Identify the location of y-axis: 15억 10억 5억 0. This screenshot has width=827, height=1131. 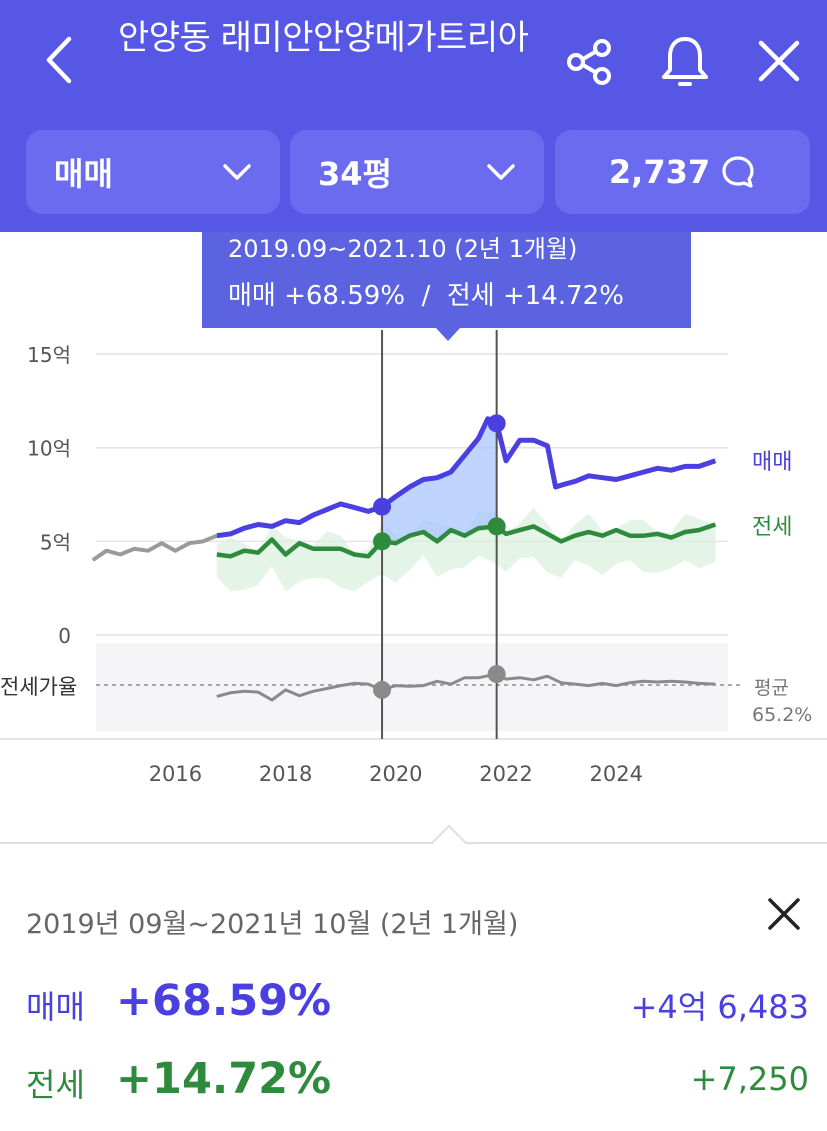
(49, 495).